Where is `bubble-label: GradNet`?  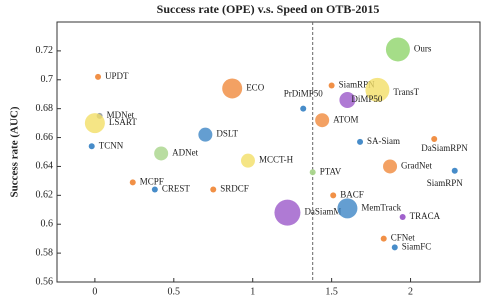 bubble-label: GradNet is located at coordinates (416, 166).